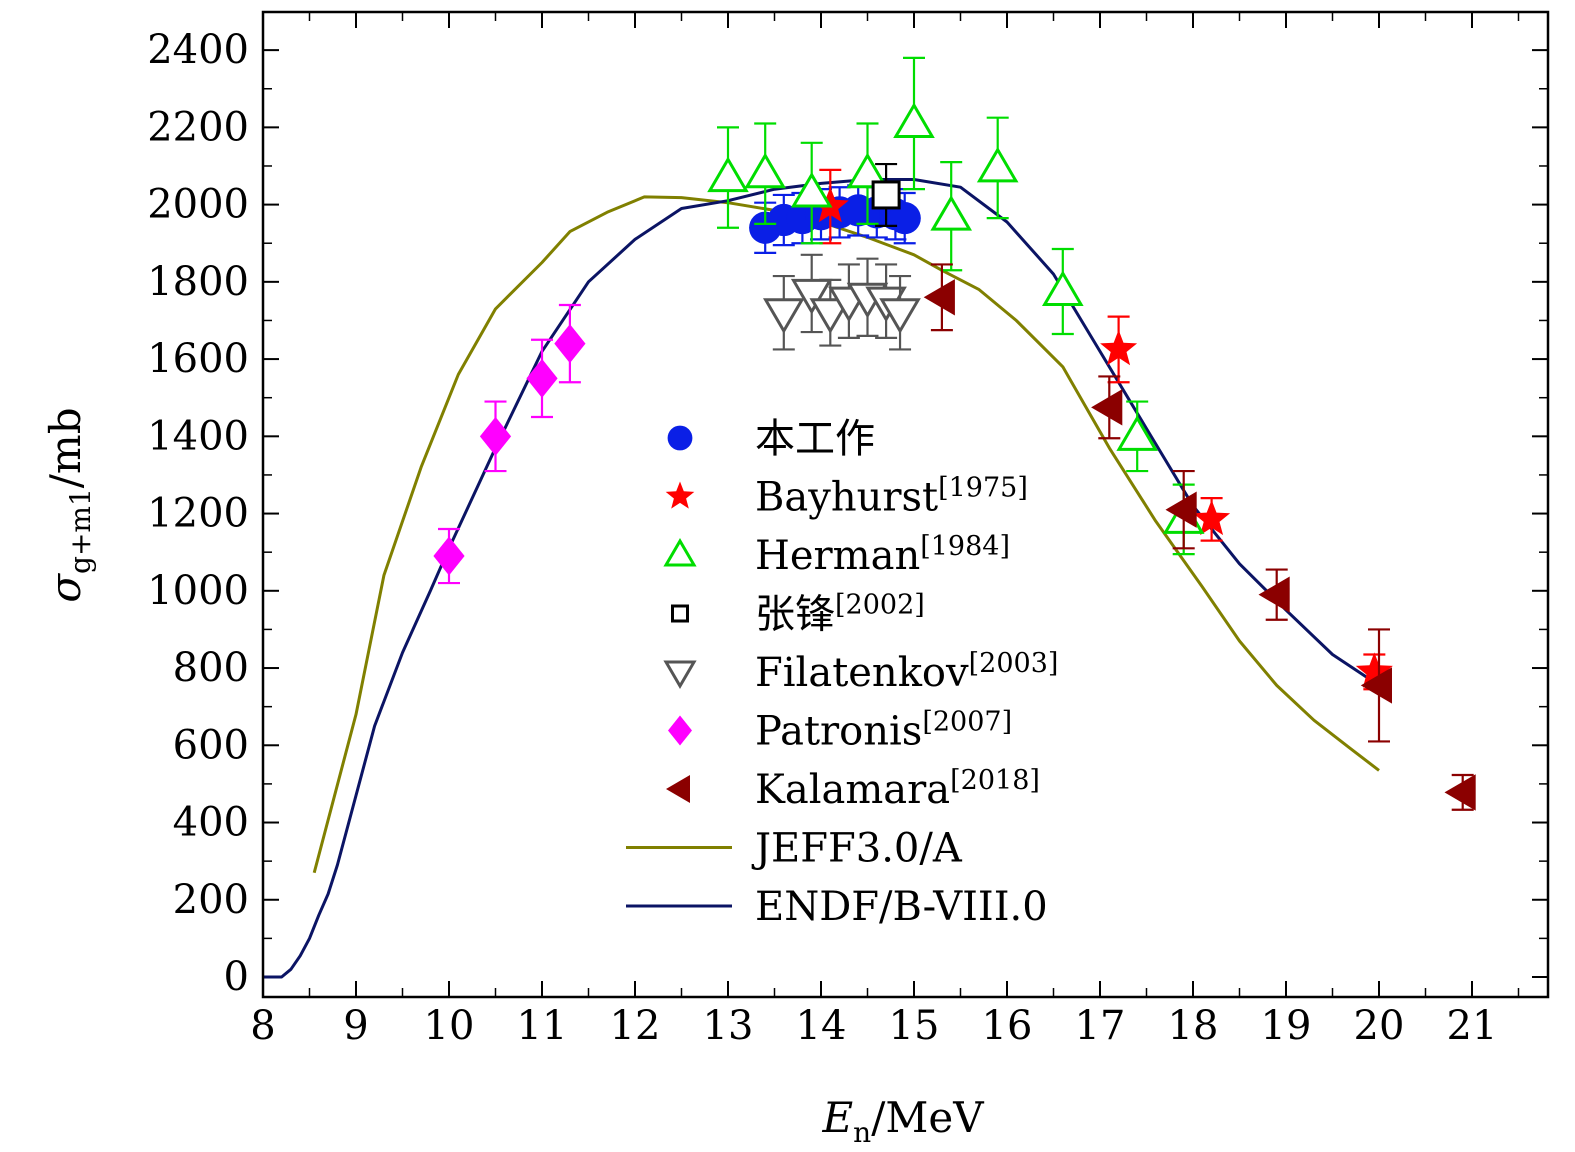 The height and width of the screenshot is (1152, 1575). What do you see at coordinates (198, 127) in the screenshot?
I see `y-tick-label: 2200` at bounding box center [198, 127].